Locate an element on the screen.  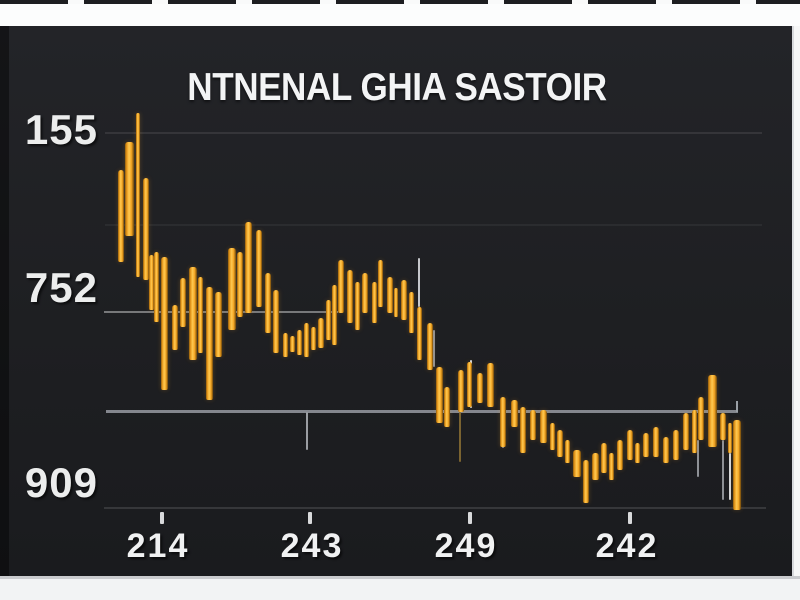
top-edge-artifact is located at coordinates (400, 2).